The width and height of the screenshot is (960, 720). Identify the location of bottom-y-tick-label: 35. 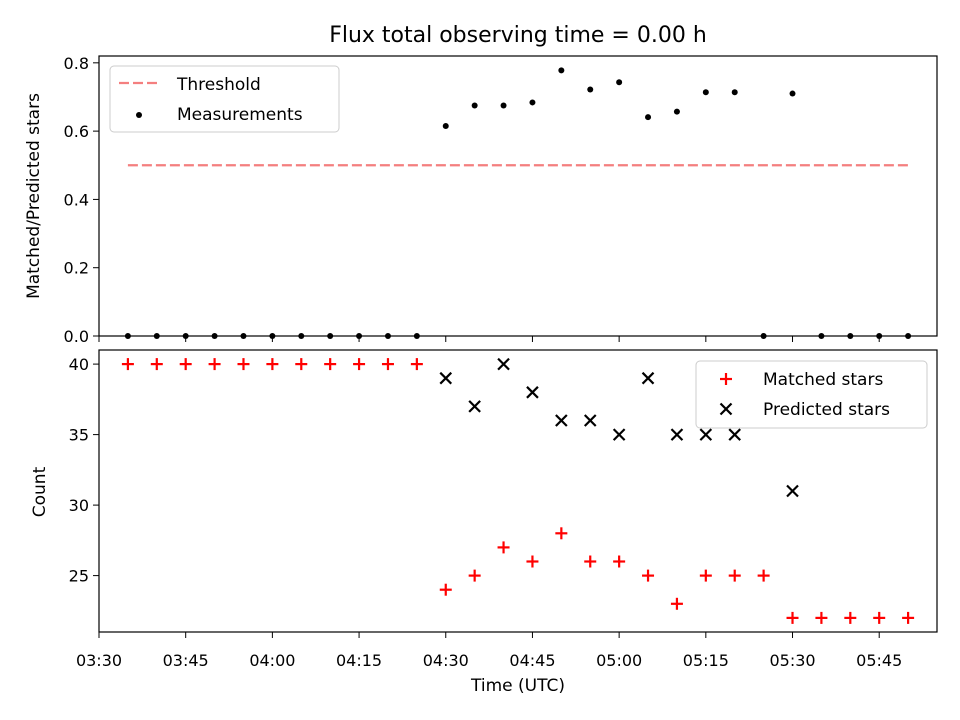
(79, 435).